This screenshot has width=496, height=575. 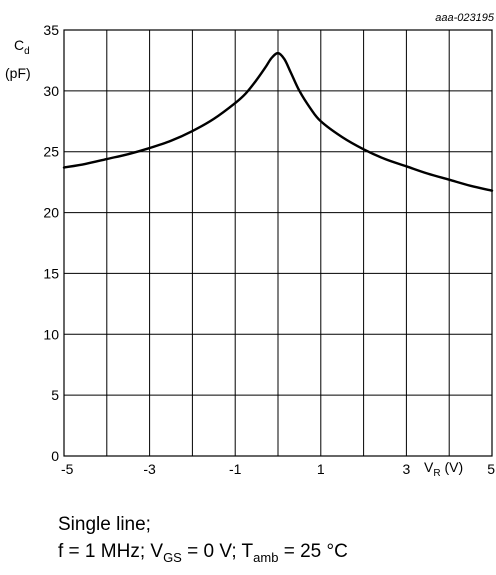 What do you see at coordinates (266, 557) in the screenshot?
I see `caption-amb-subscript: amb` at bounding box center [266, 557].